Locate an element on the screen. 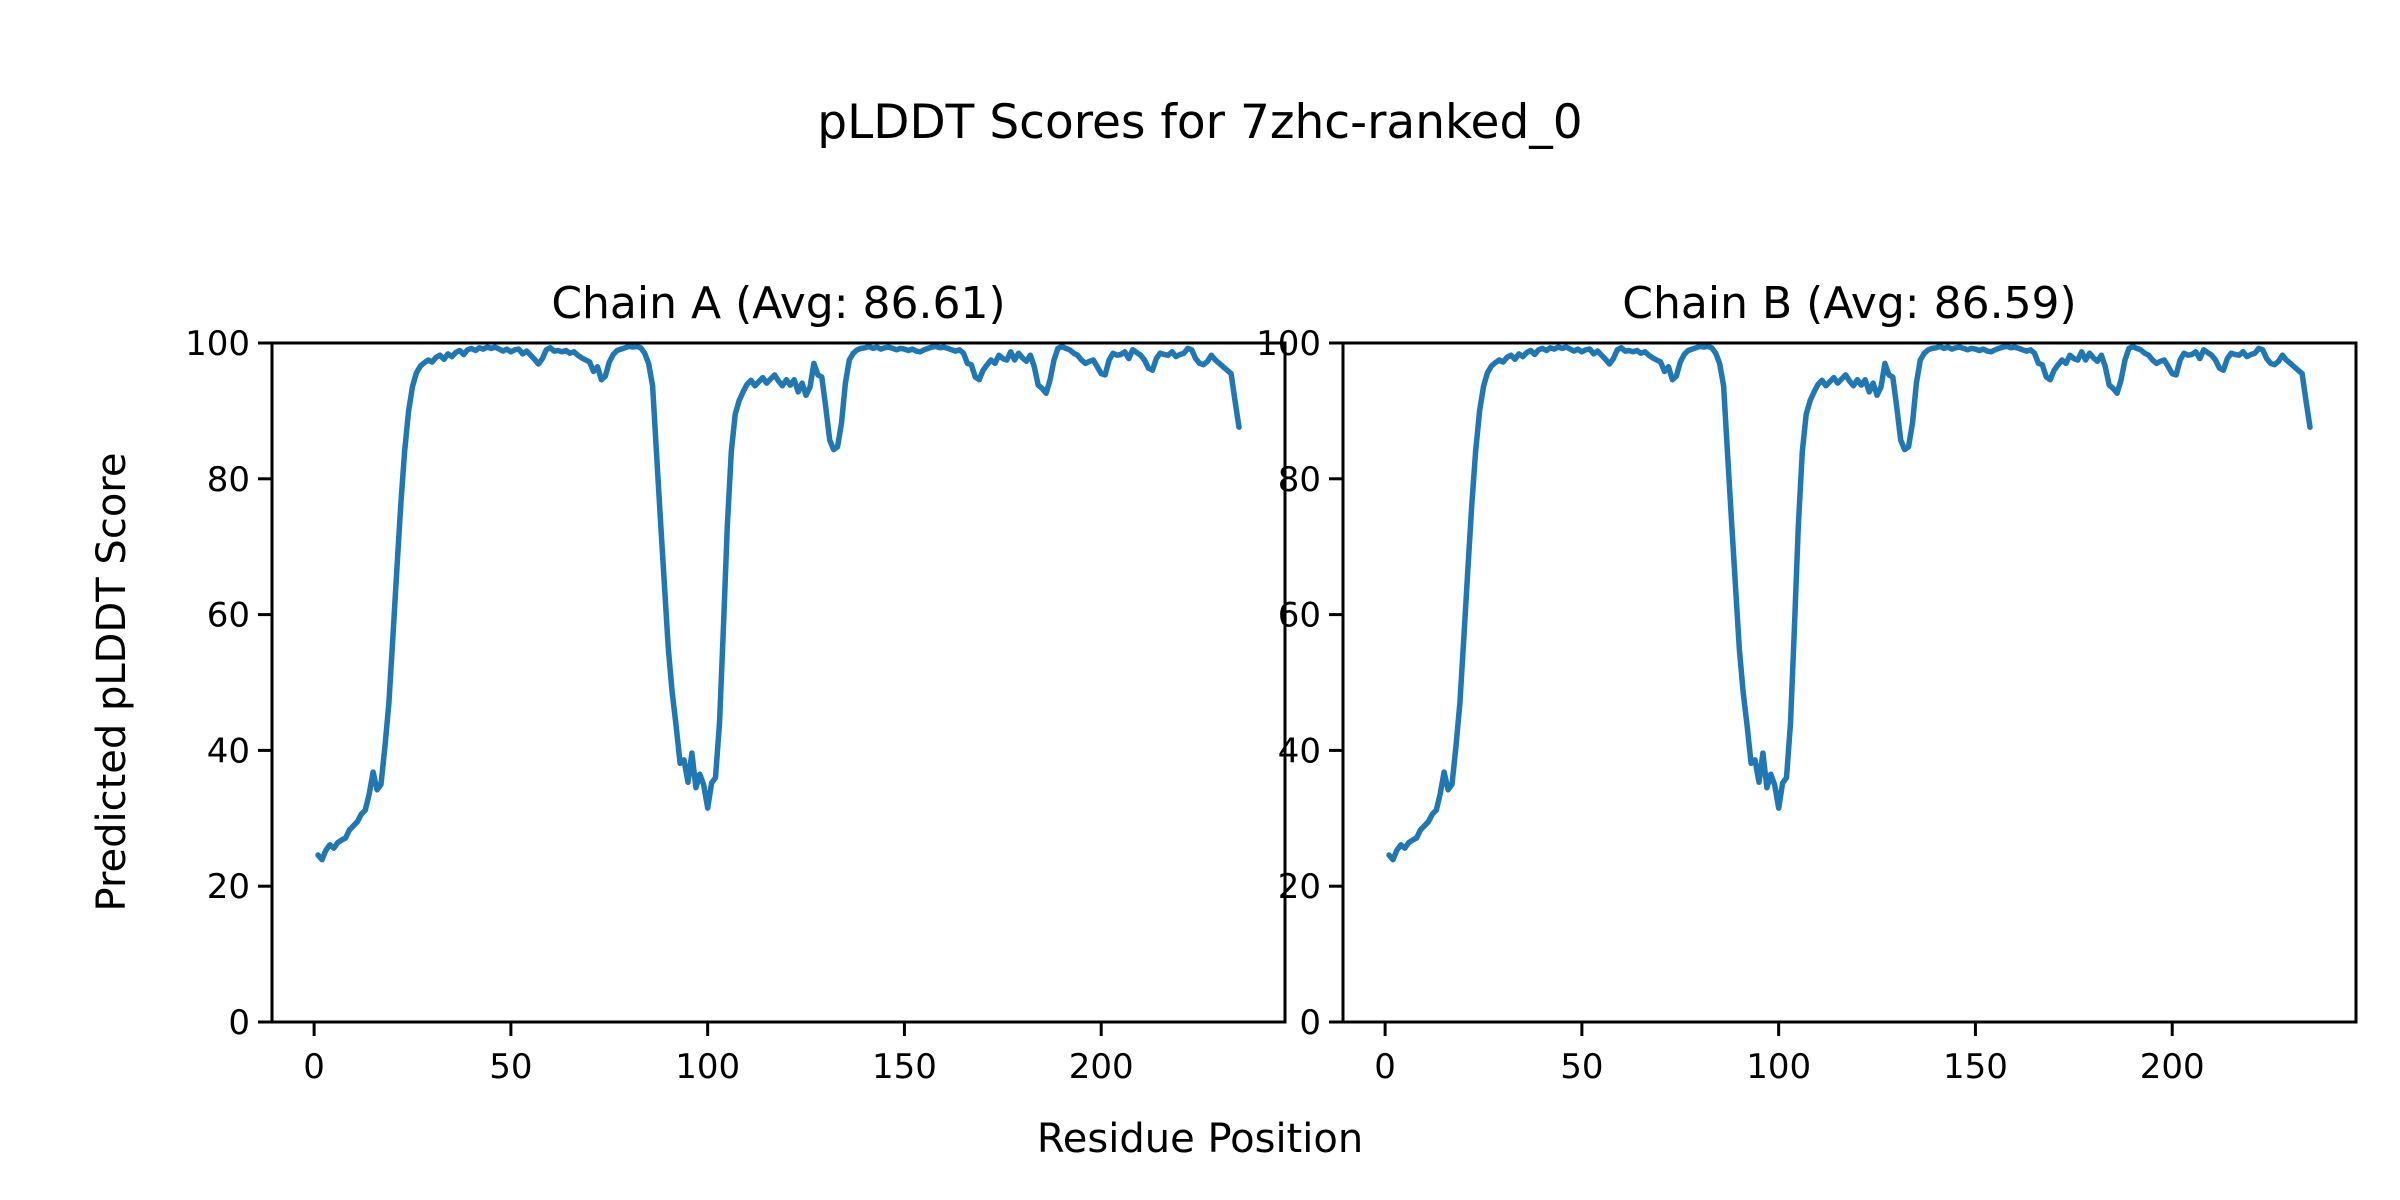 The image size is (2400, 1200). y-axis-label: Predicted pLDDT Score is located at coordinates (112, 682).